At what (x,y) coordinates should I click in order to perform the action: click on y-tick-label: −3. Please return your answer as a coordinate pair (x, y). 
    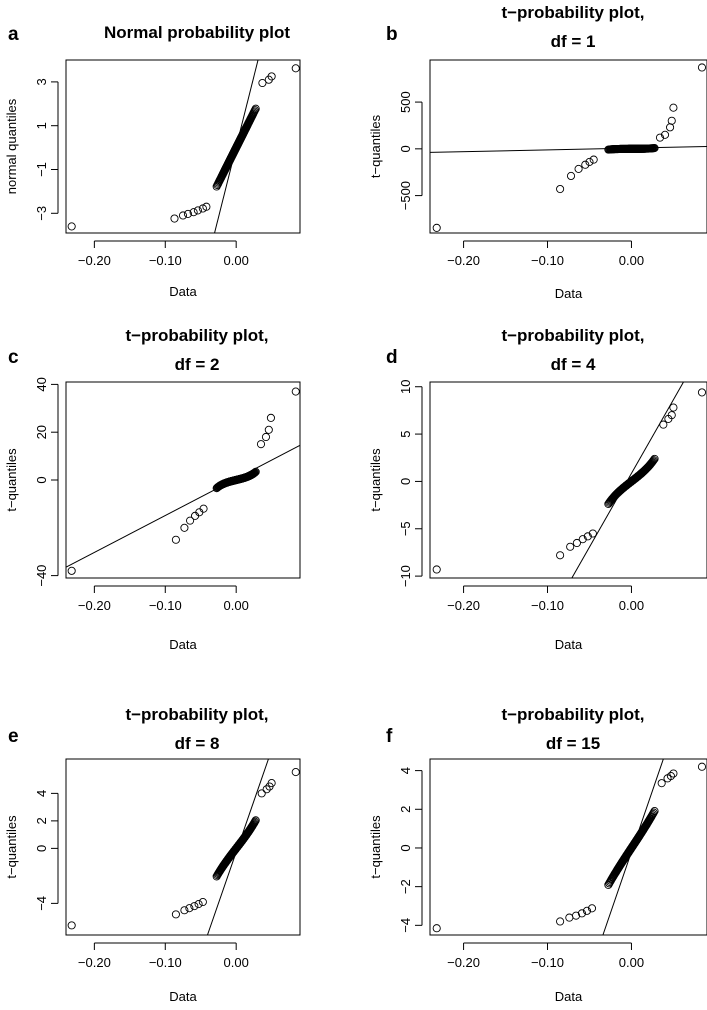
    Looking at the image, I should click on (41, 213).